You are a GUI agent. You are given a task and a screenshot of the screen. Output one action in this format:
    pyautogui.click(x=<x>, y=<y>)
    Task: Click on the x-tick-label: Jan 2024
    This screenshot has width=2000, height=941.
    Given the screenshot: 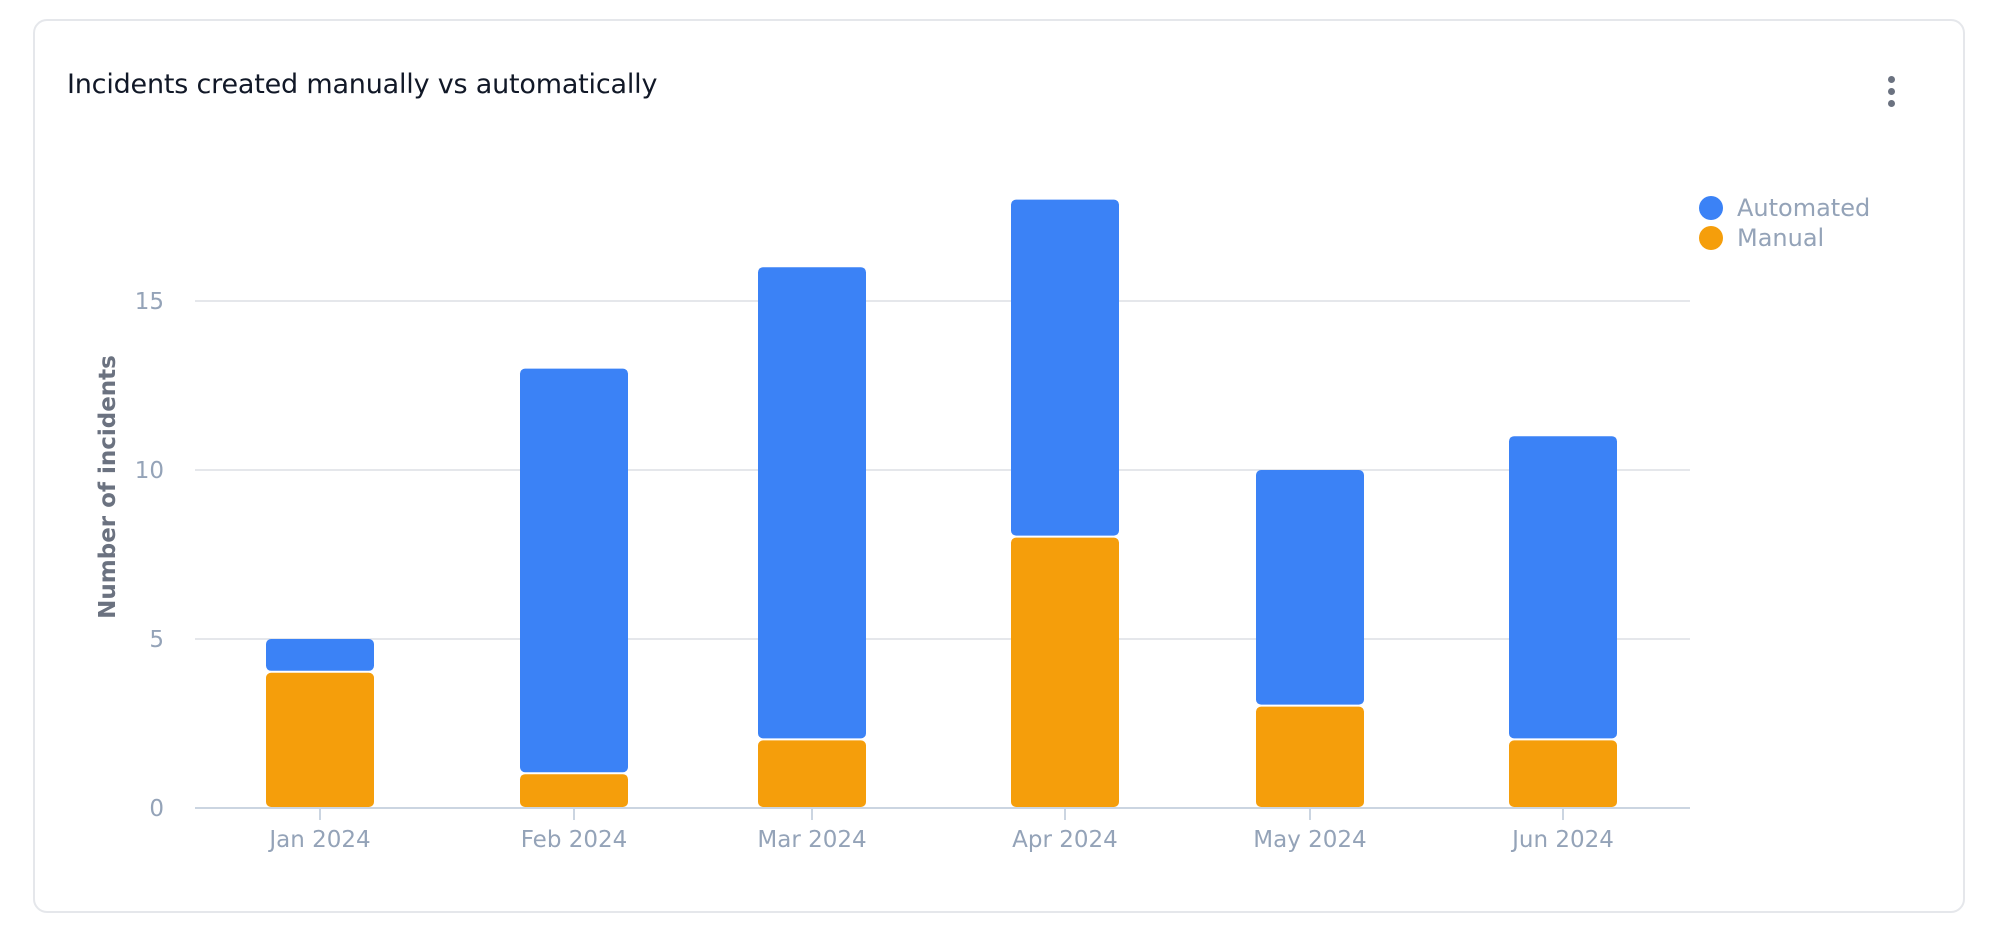 What is the action you would take?
    pyautogui.click(x=318, y=840)
    